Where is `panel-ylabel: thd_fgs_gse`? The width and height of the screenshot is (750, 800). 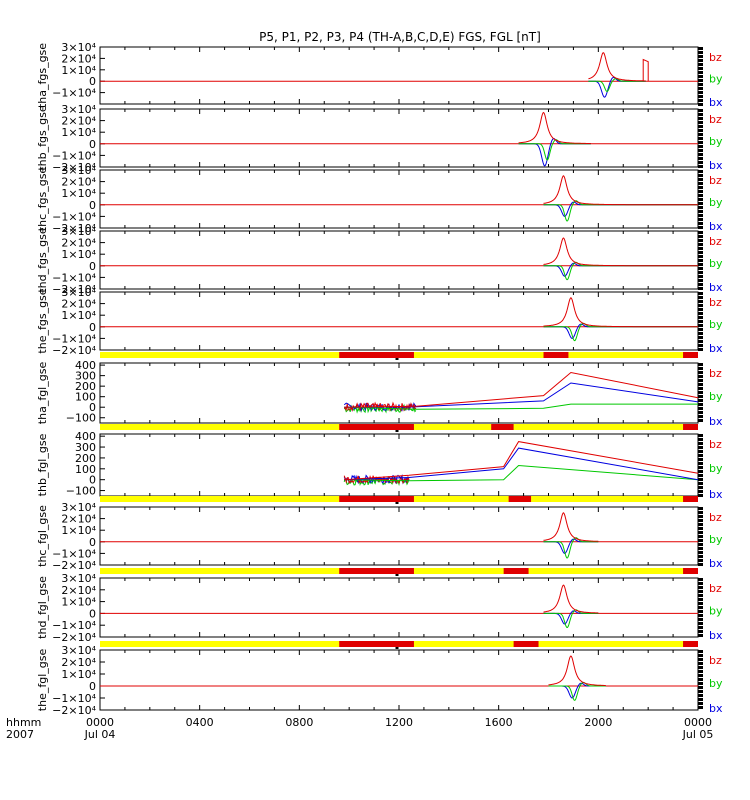 panel-ylabel: thd_fgs_gse is located at coordinates (42, 260).